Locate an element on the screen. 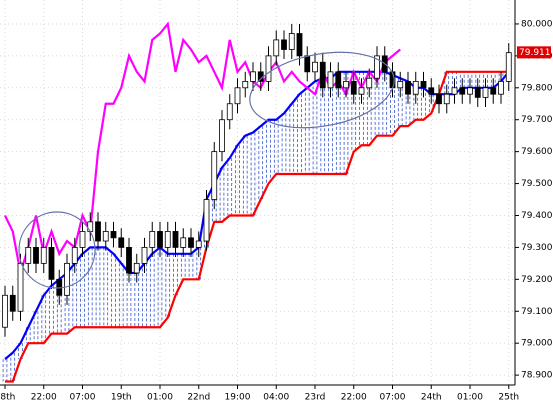 This screenshot has width=553, height=406. y-tick-label: 79.800 is located at coordinates (537, 88).